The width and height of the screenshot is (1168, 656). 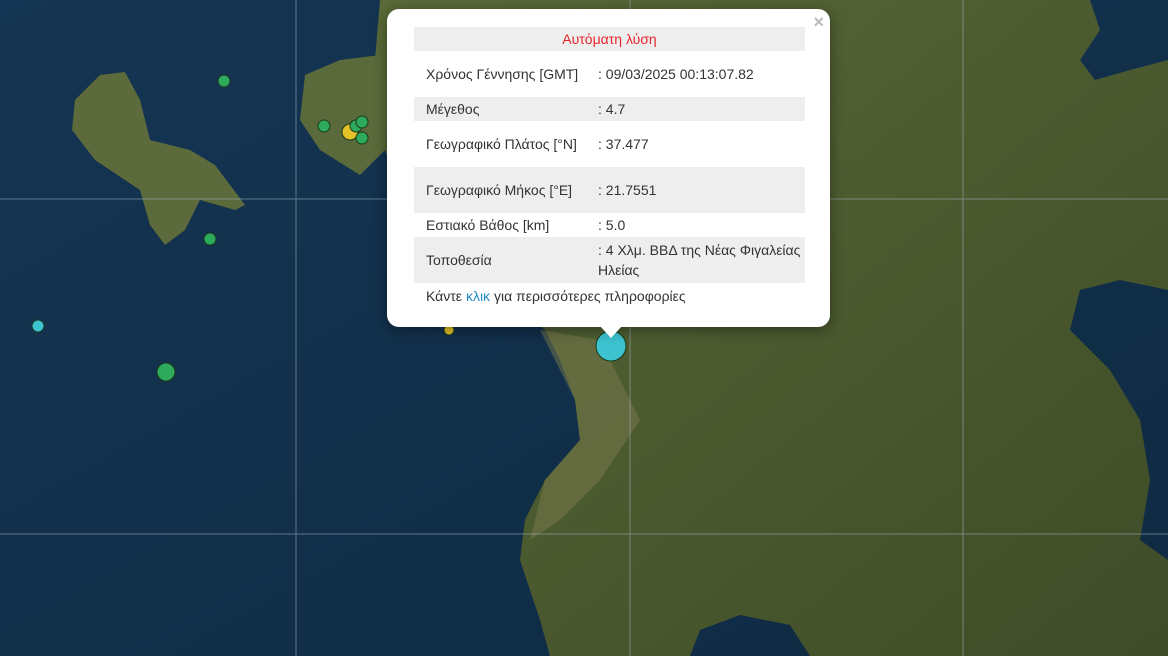 I want to click on more-prefix: Κάντε, so click(x=444, y=296).